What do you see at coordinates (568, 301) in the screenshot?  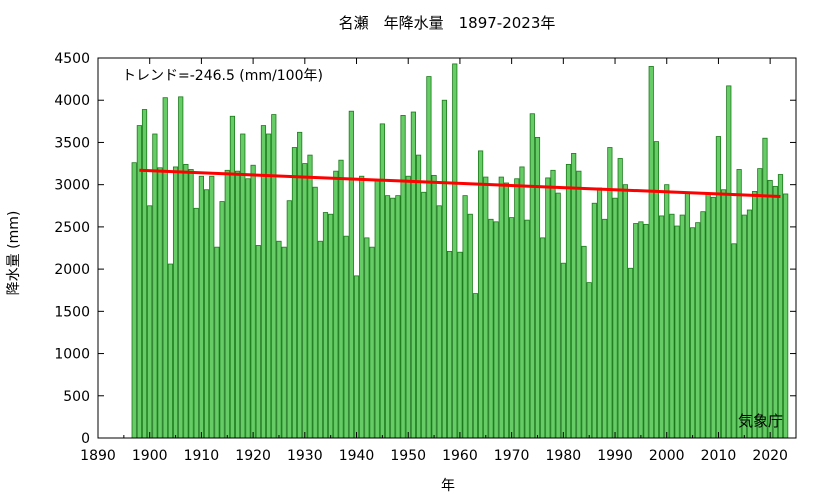 I see `bar-1981` at bounding box center [568, 301].